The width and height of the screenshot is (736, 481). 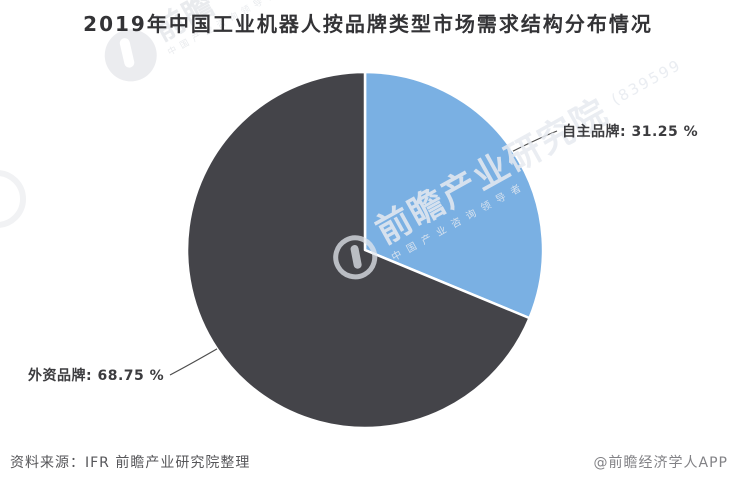 What do you see at coordinates (96, 376) in the screenshot?
I see `slice-label-foreign: 外资品牌: 68.75 %` at bounding box center [96, 376].